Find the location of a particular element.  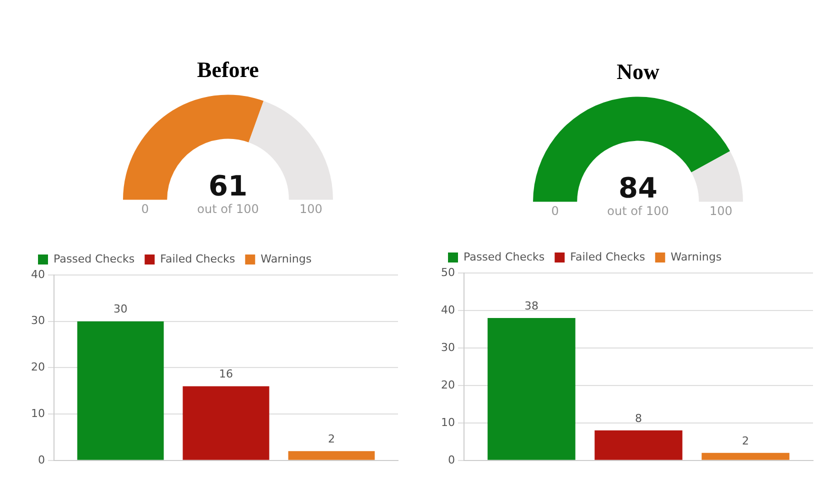

data-label: 8 is located at coordinates (638, 418).